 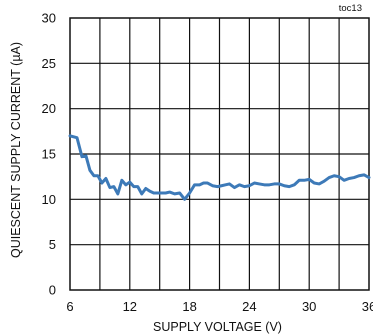 I want to click on y-tick-label: 20, so click(x=49, y=108).